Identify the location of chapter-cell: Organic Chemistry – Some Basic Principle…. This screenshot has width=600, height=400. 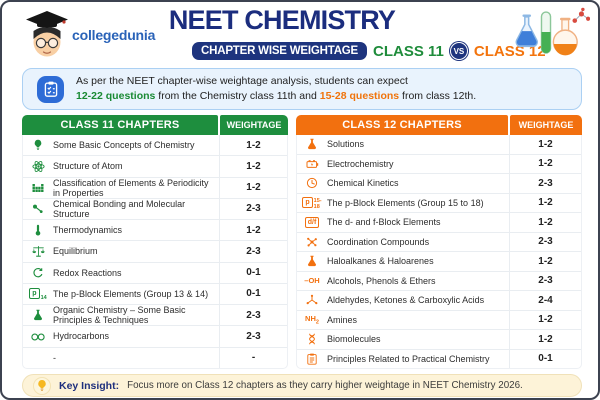
(121, 315).